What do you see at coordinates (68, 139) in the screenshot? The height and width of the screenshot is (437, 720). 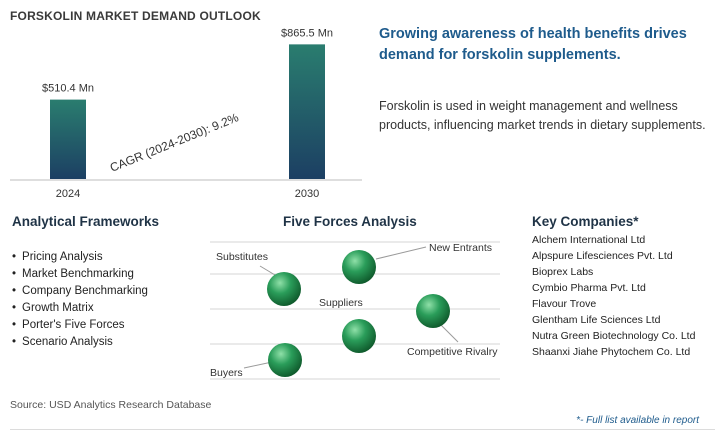 I see `bar-2024` at bounding box center [68, 139].